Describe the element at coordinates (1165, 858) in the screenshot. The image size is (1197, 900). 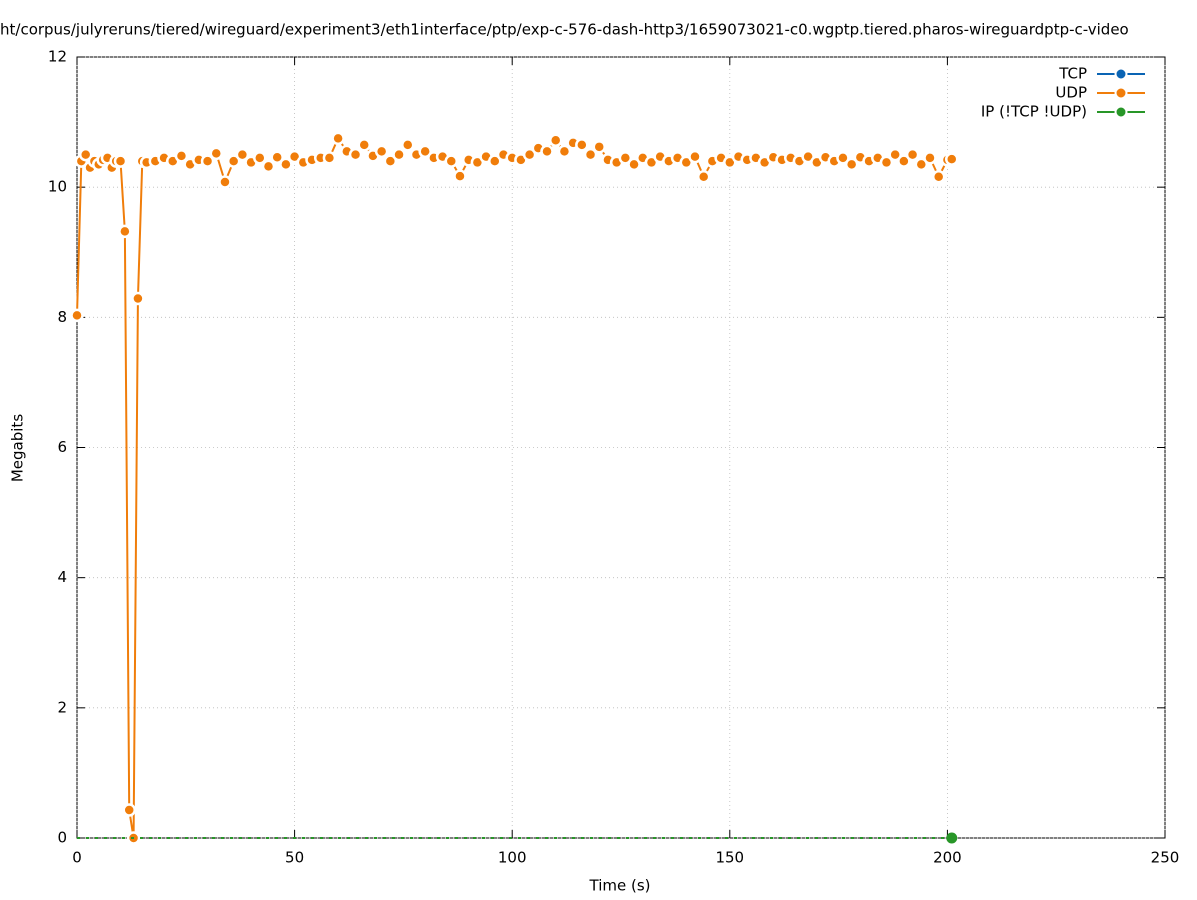
I see `x-tick-label: 250` at that location.